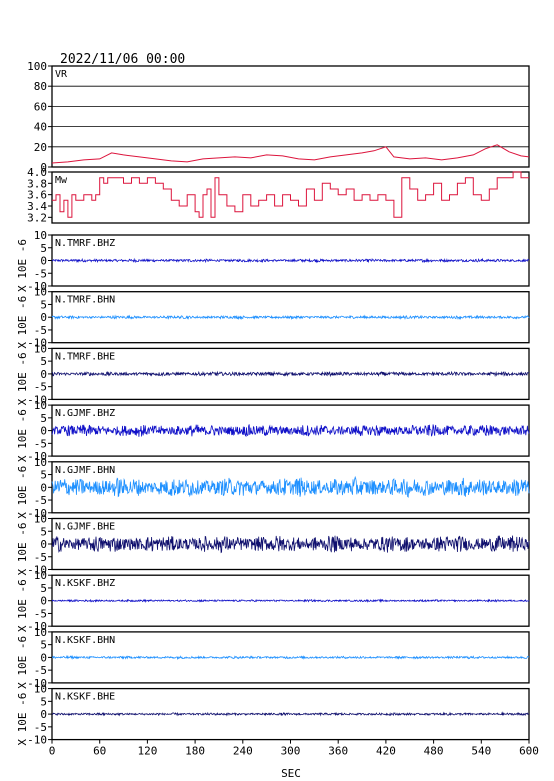 This screenshot has height=781, width=554. Describe the element at coordinates (85, 697) in the screenshot. I see `waveform-trace-label: N.KSKF.BHE` at that location.